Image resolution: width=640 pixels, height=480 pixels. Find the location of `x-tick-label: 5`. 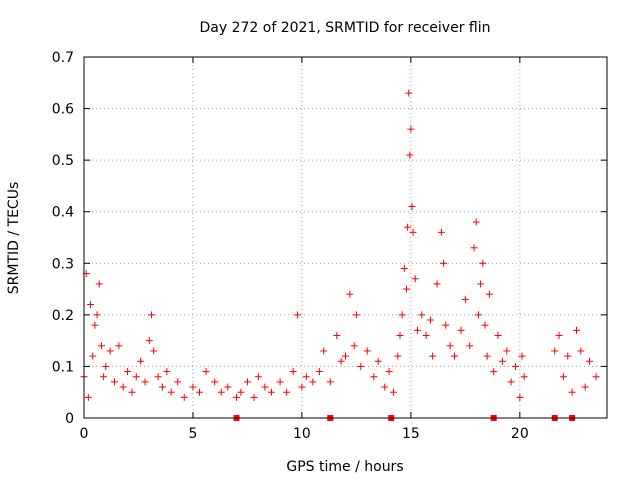

x-tick-label: 5 is located at coordinates (192, 434).